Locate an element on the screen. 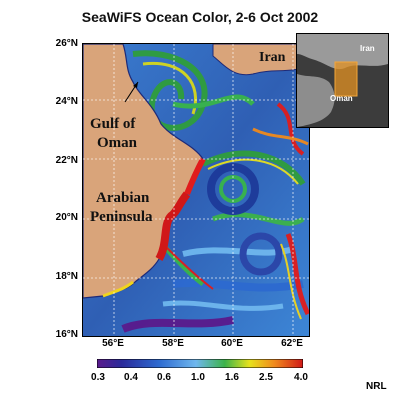 The height and width of the screenshot is (400, 400). gulf-of-oman-label-line1: Gulf of is located at coordinates (113, 124).